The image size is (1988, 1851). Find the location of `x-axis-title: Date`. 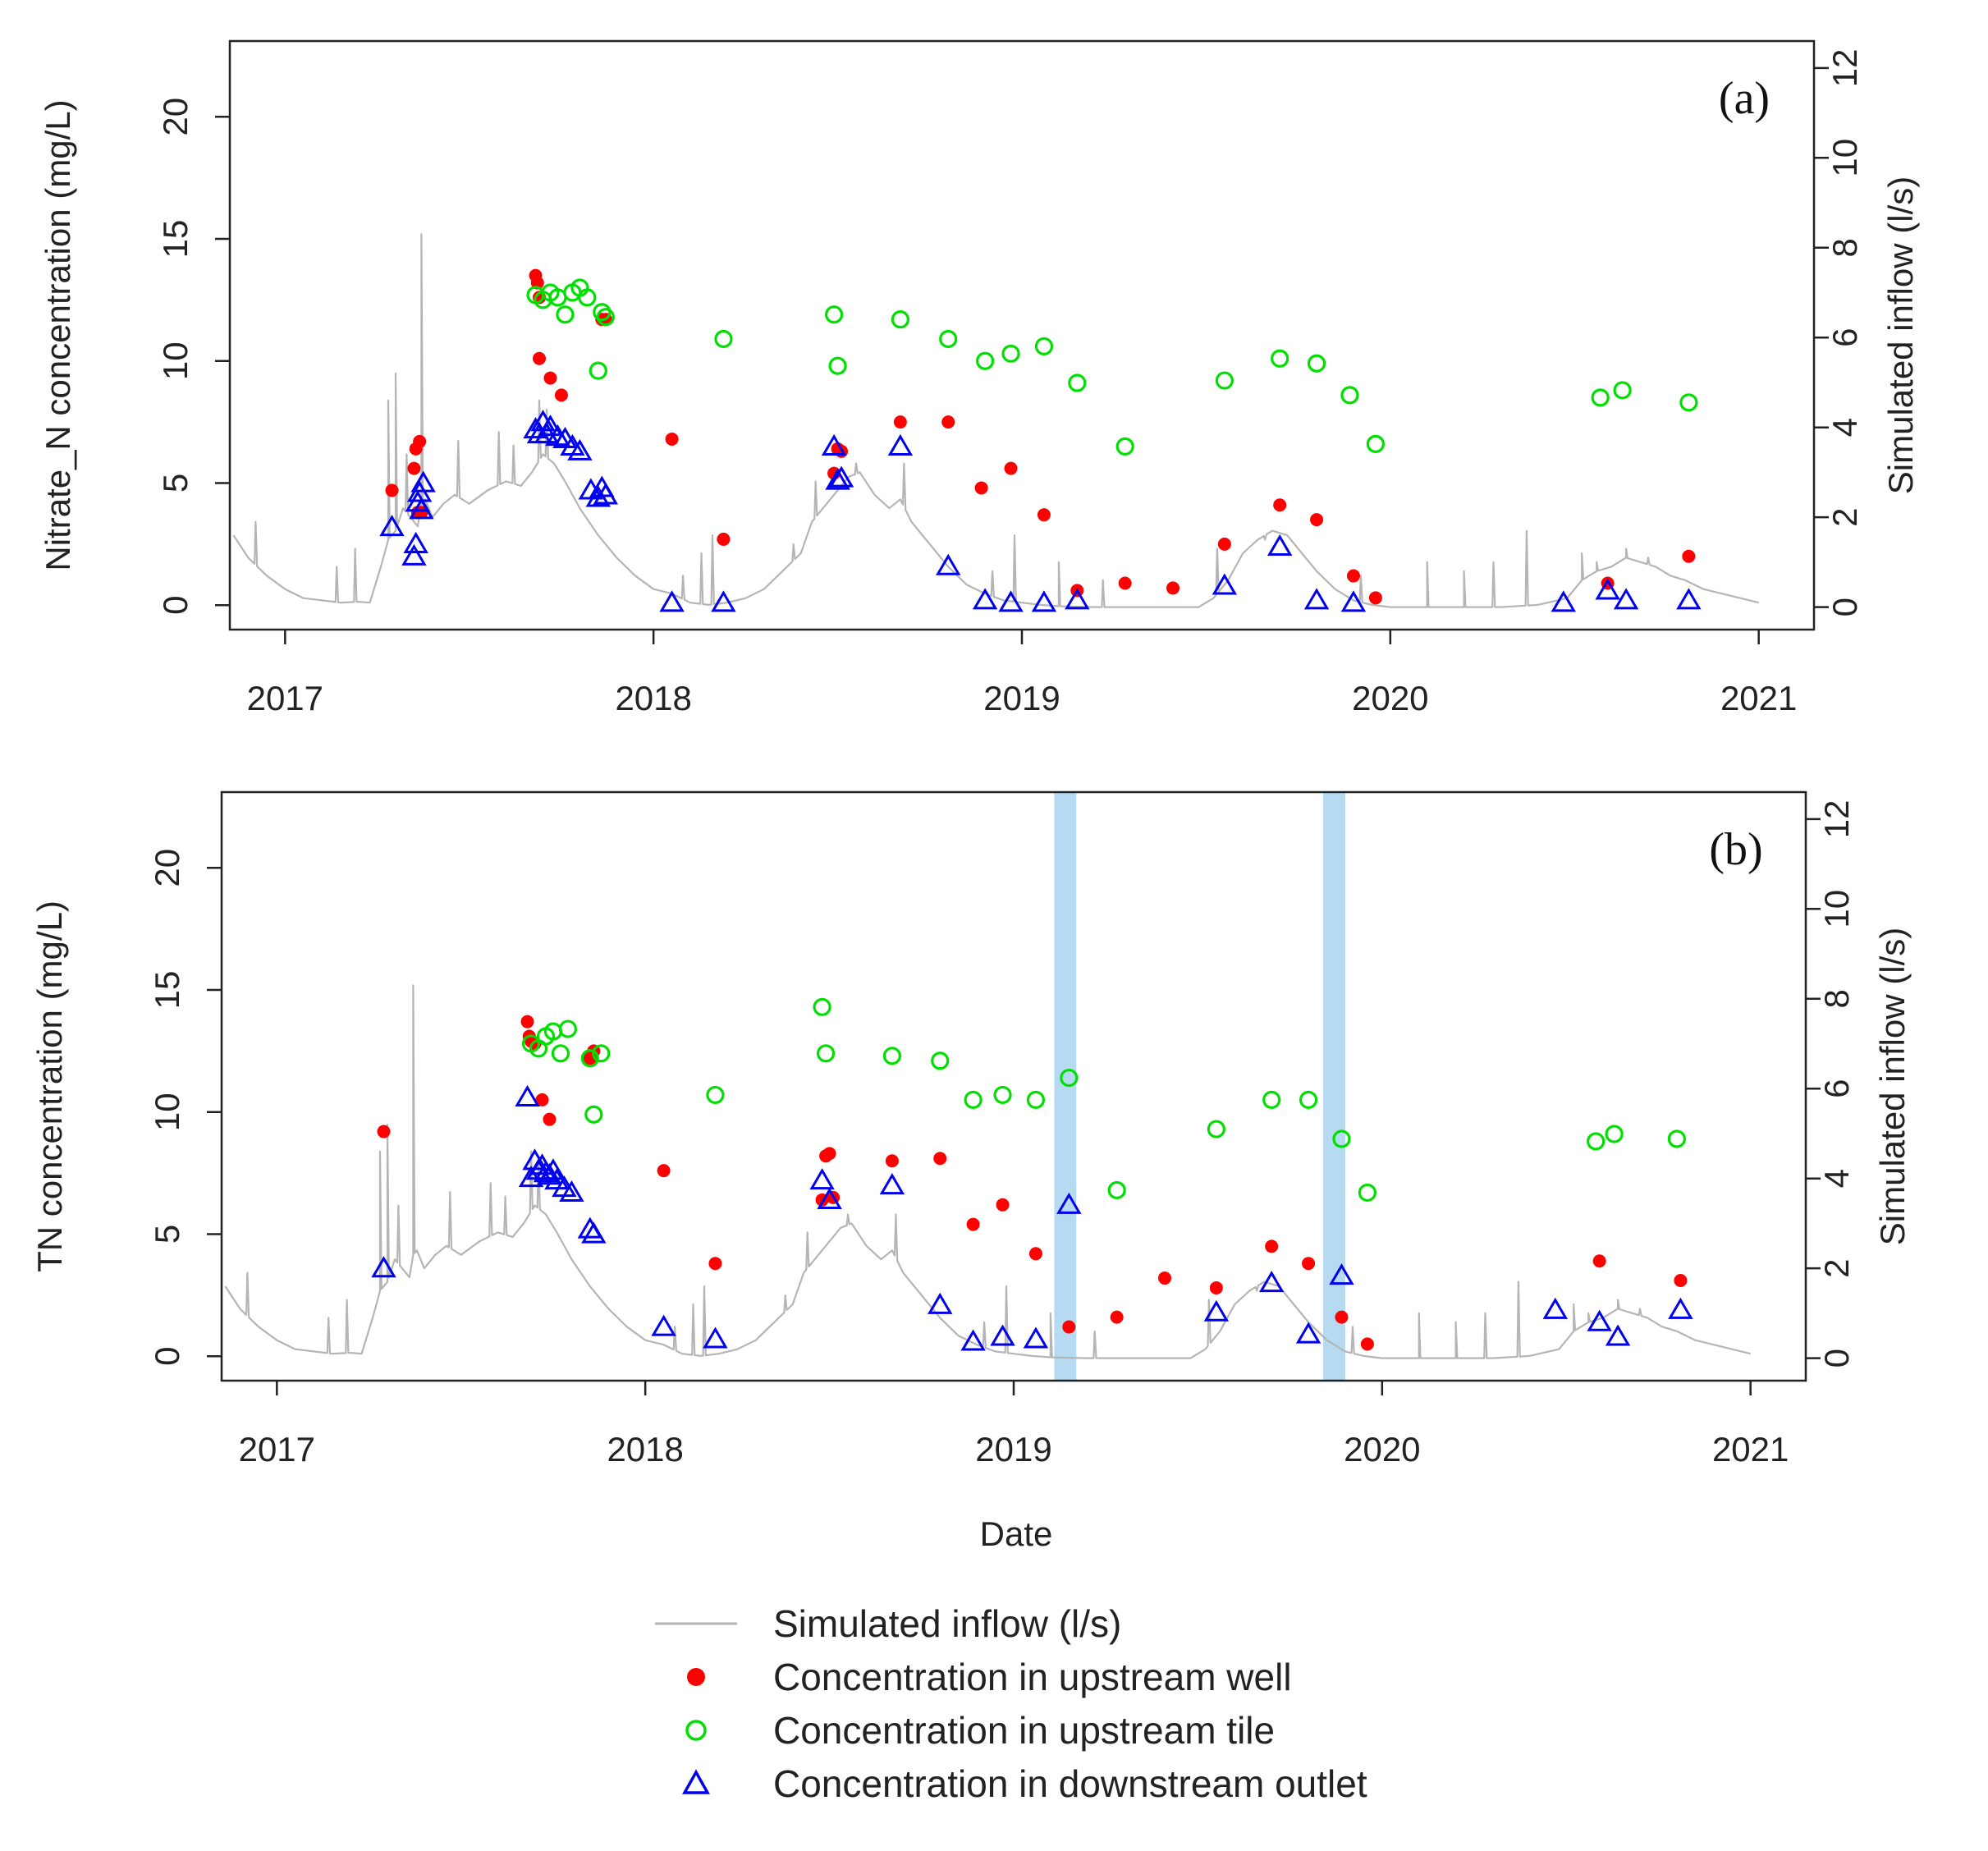

x-axis-title: Date is located at coordinates (1016, 1533).